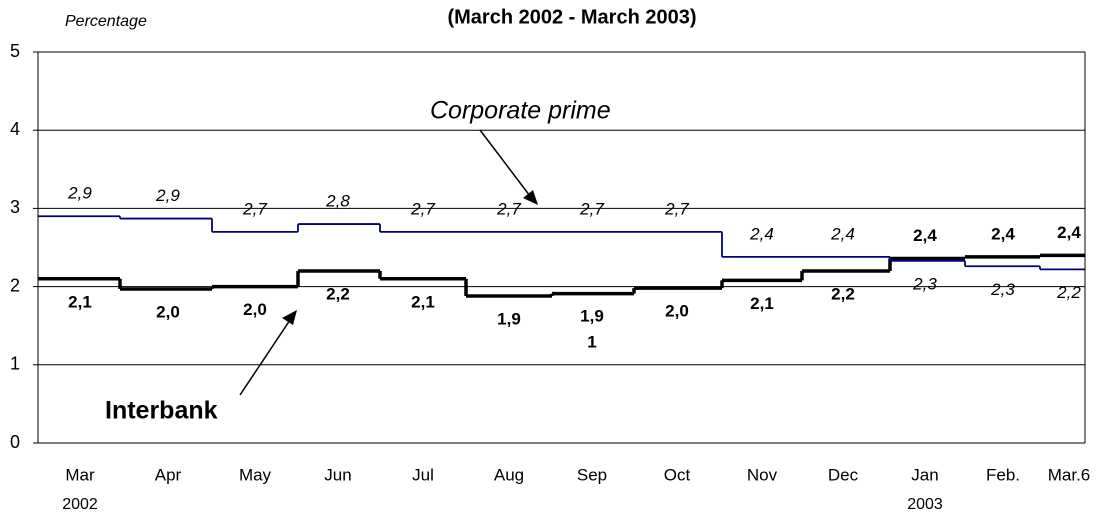  What do you see at coordinates (255, 474) in the screenshot?
I see `x-tick-label: May` at bounding box center [255, 474].